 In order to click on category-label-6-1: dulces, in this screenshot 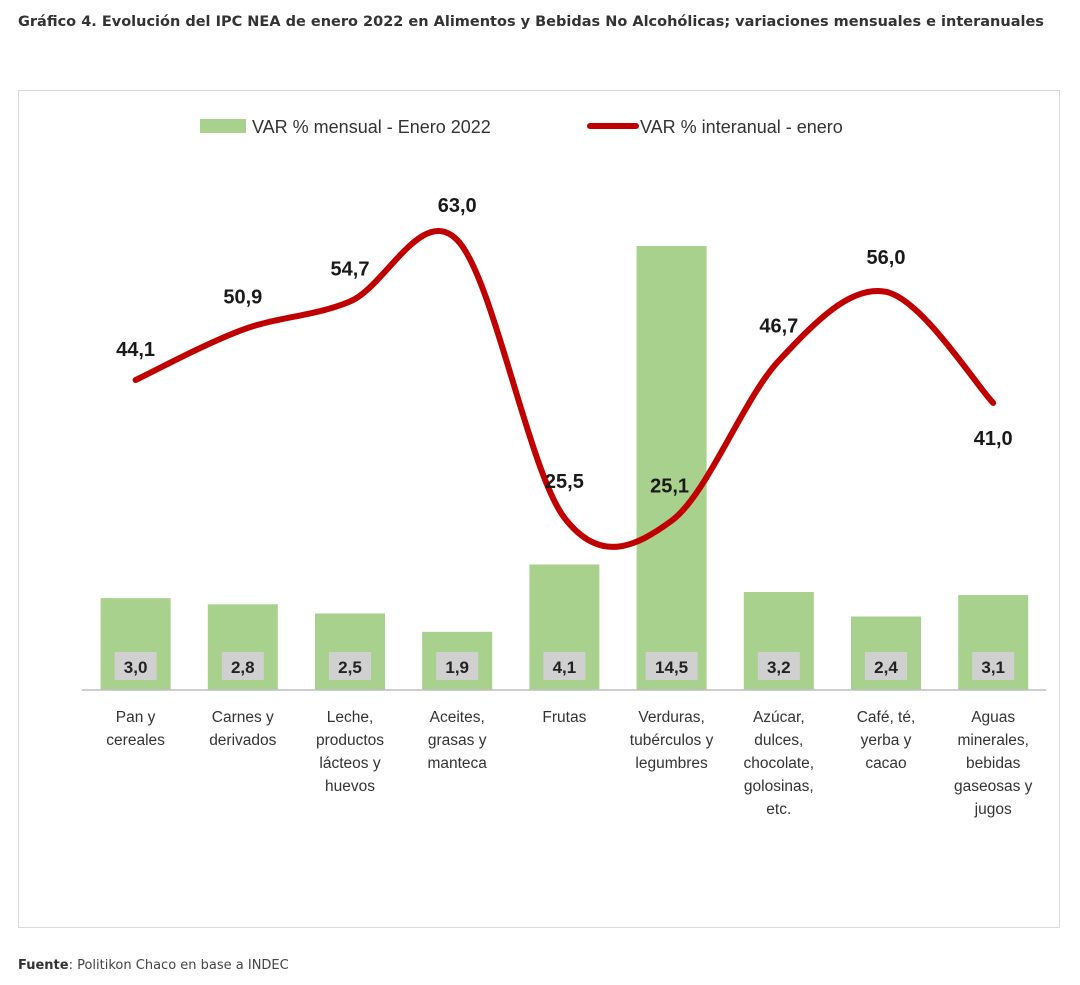, I will do `click(778, 740)`.